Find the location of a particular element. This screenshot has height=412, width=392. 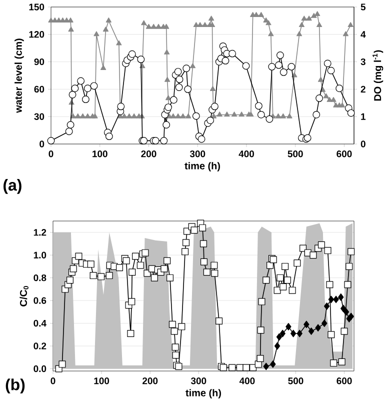

y2-tick-label: 3 is located at coordinates (363, 62).